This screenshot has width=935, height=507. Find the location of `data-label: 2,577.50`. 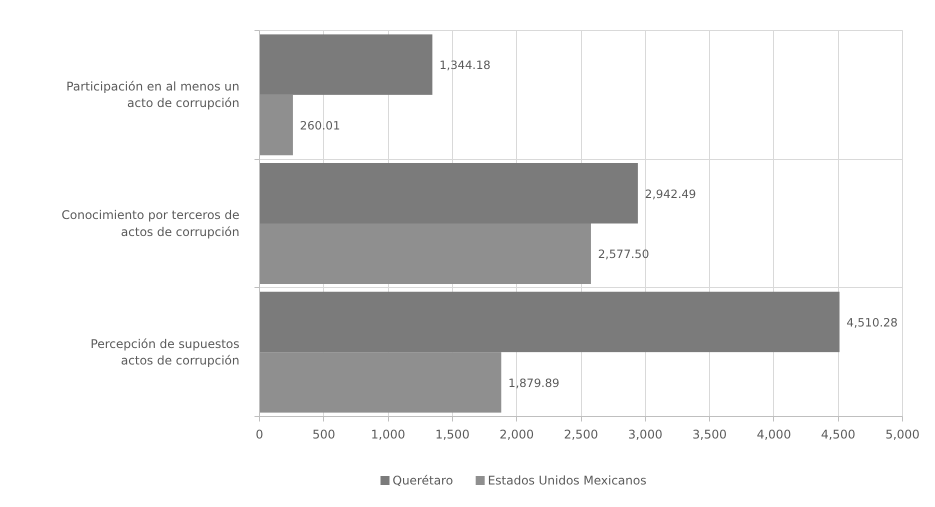

data-label: 2,577.50 is located at coordinates (624, 254).